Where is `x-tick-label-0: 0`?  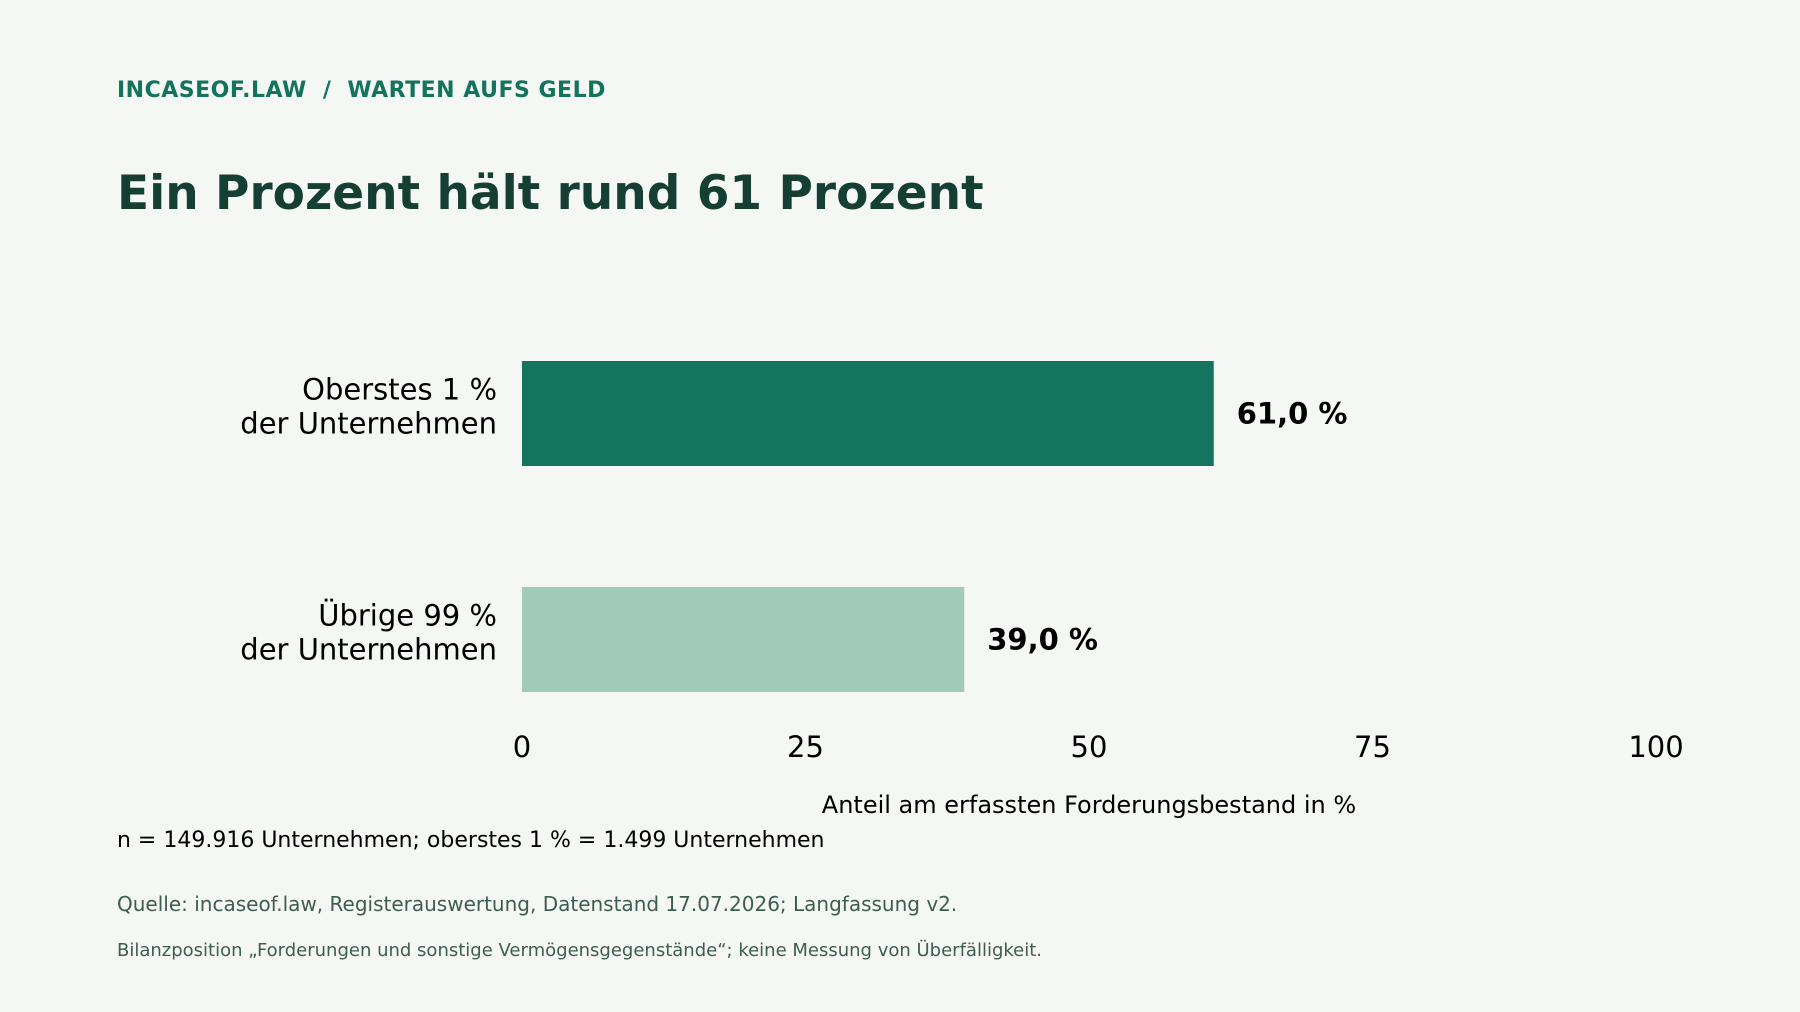
x-tick-label-0: 0 is located at coordinates (522, 747).